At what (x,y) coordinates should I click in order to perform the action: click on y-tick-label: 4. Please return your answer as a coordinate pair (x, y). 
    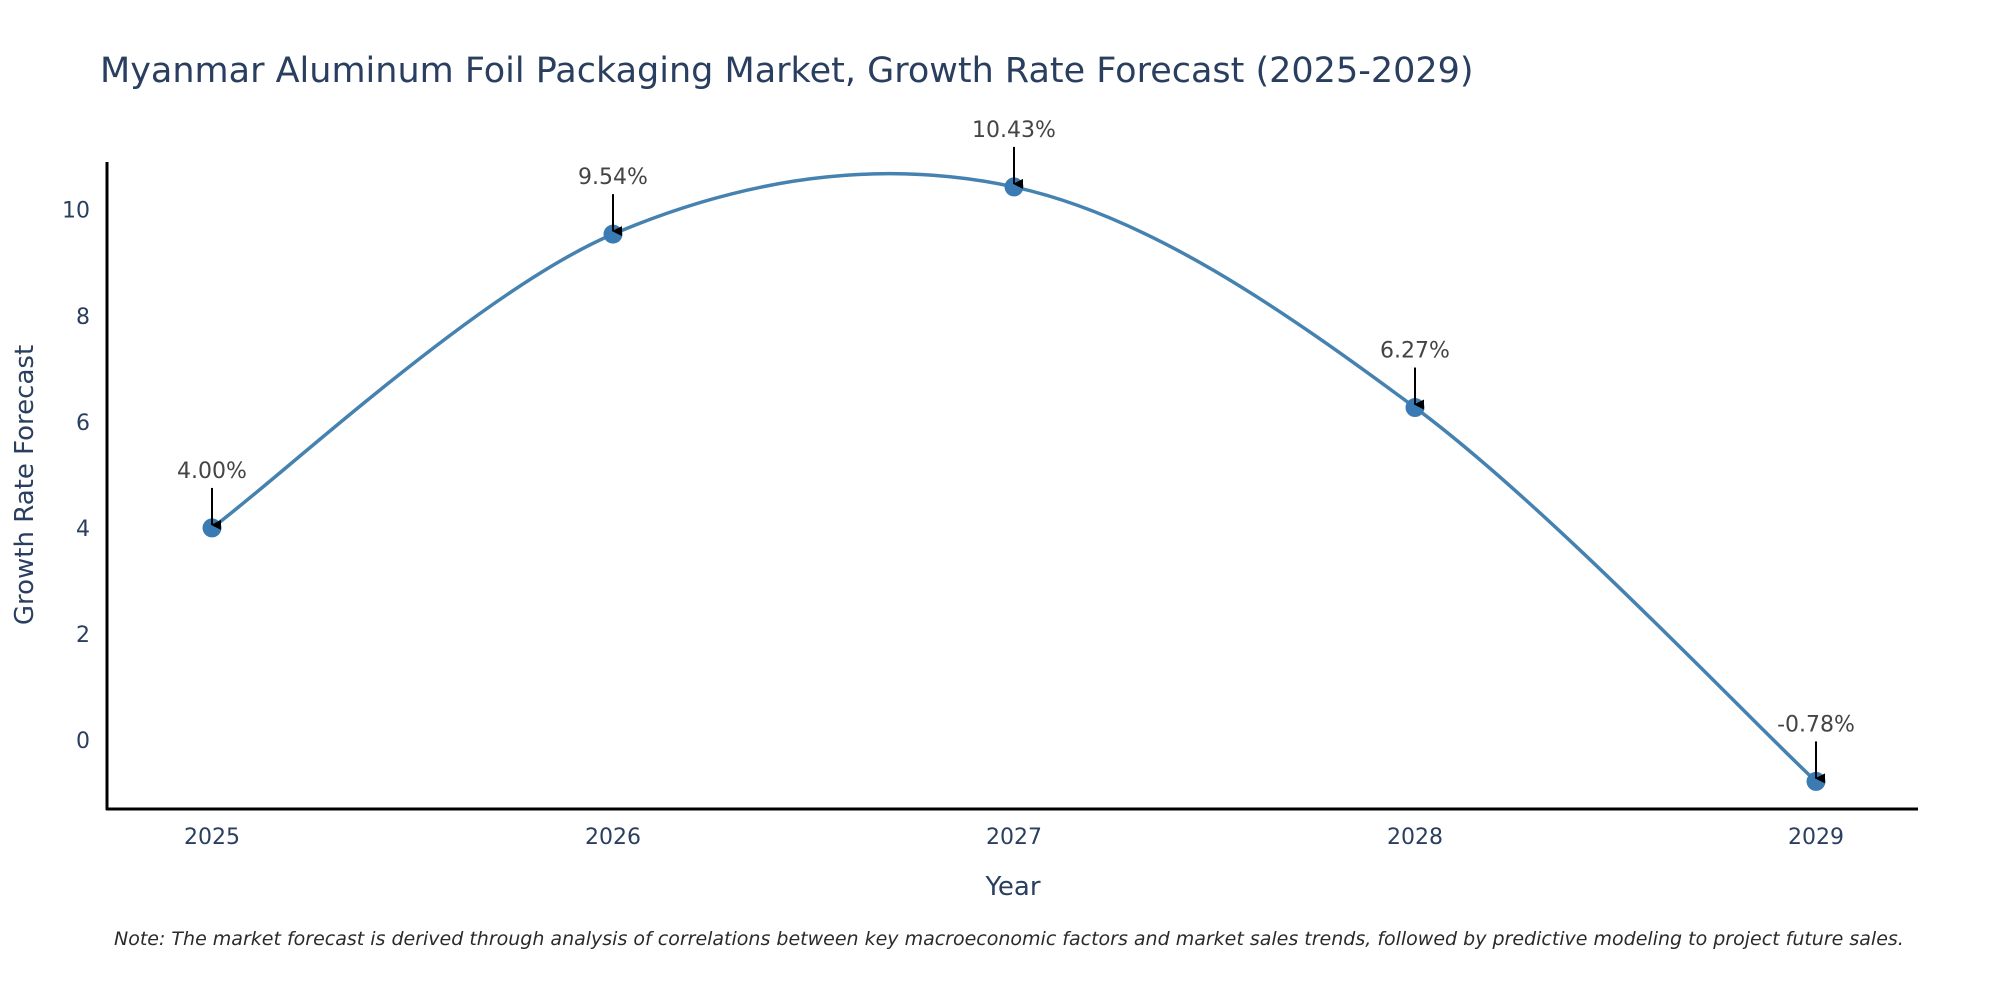
    Looking at the image, I should click on (83, 529).